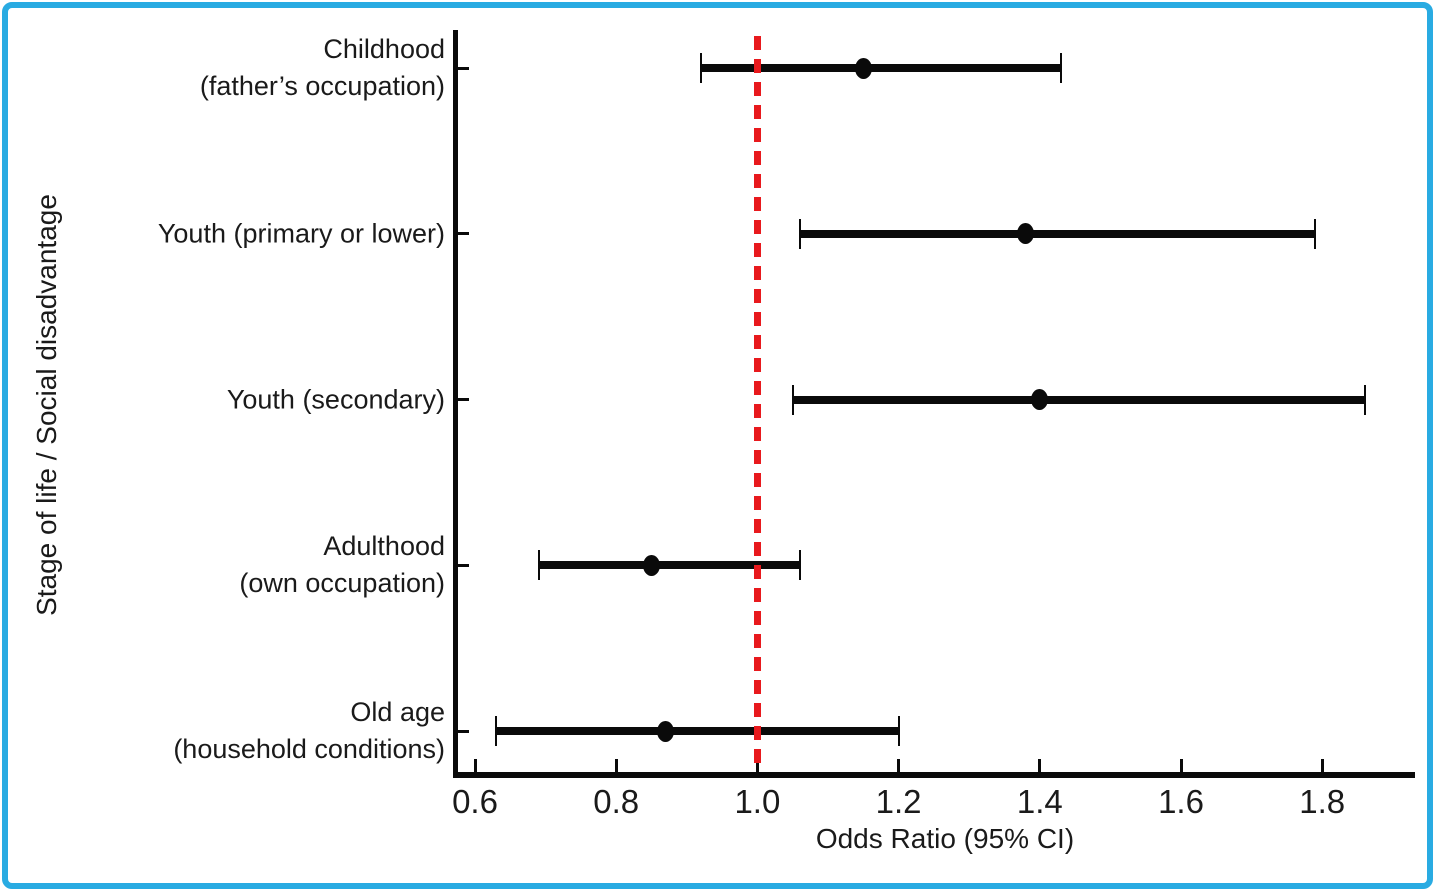 Image resolution: width=1439 pixels, height=895 pixels. Describe the element at coordinates (945, 838) in the screenshot. I see `x-axis-title: Odds Ratio (95% CI)` at that location.